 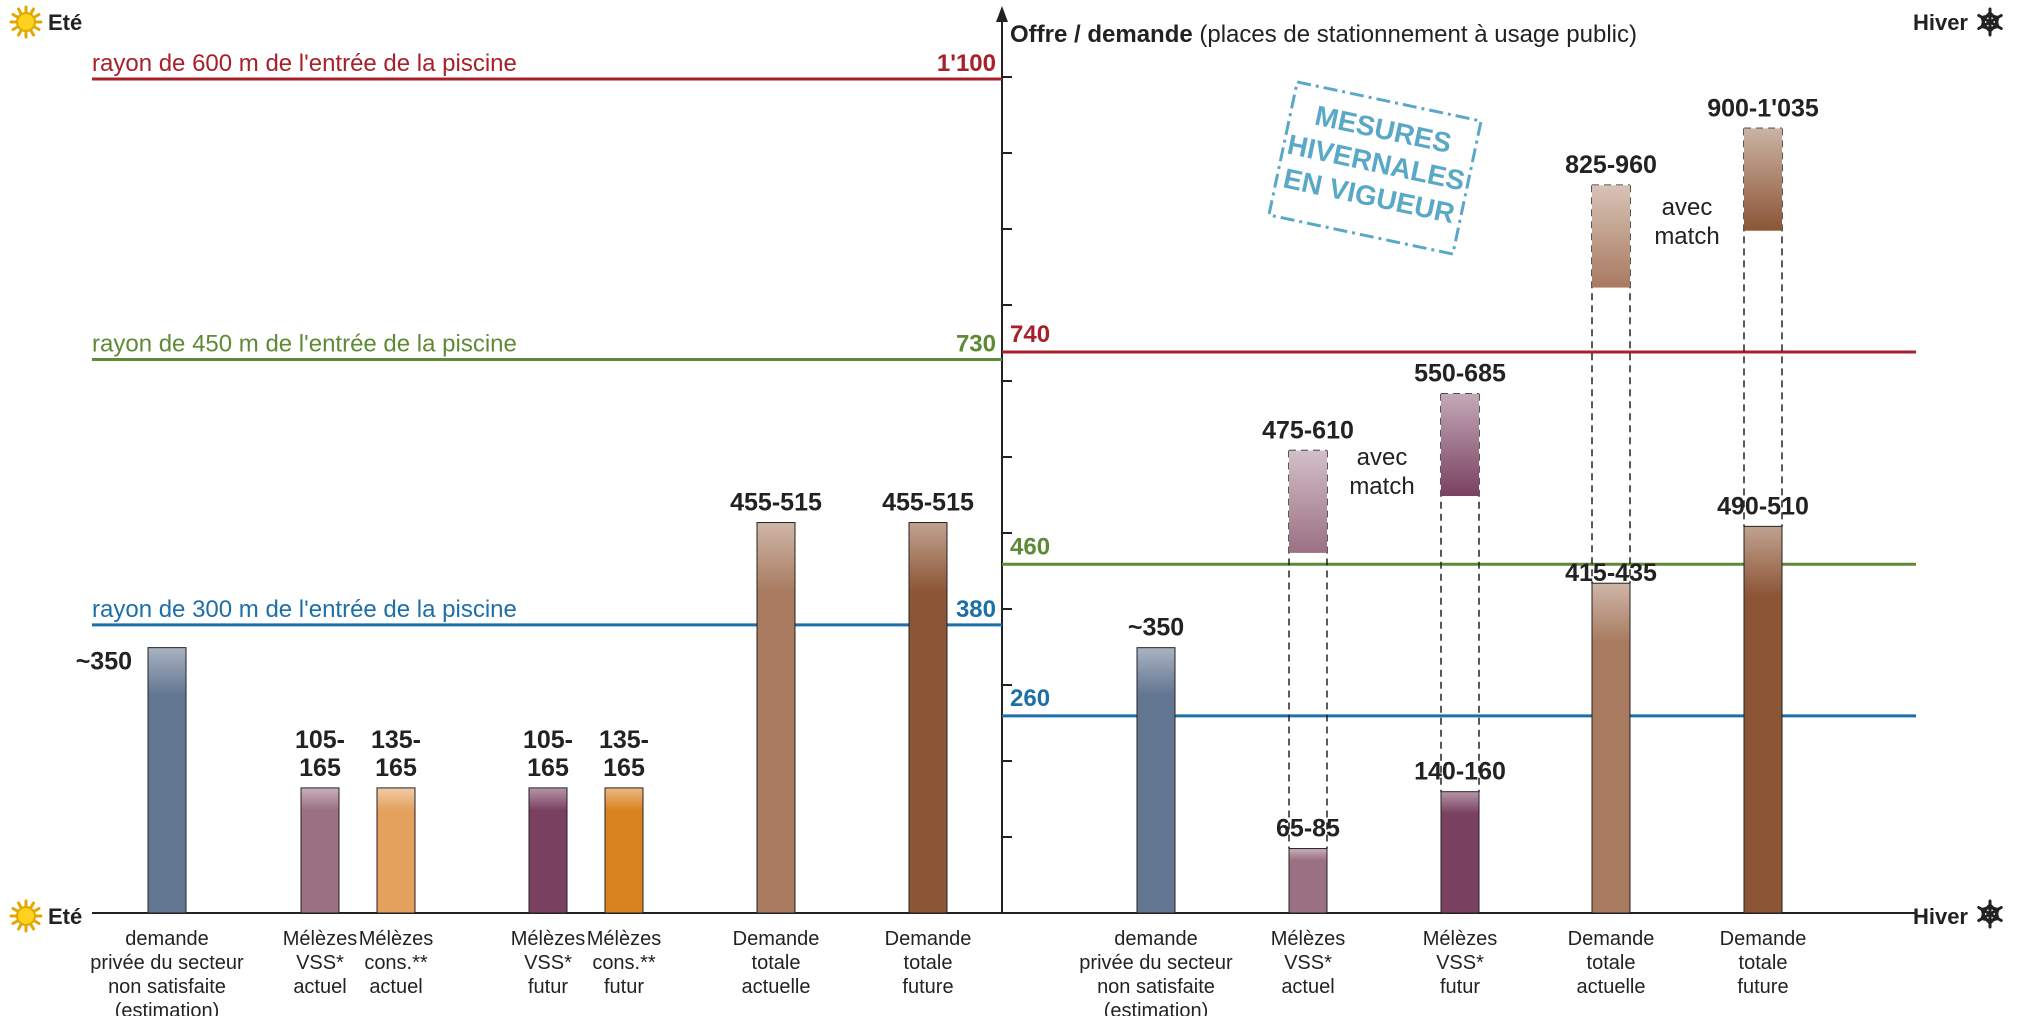 I want to click on match-value-label: 900-1'035, so click(x=1763, y=108).